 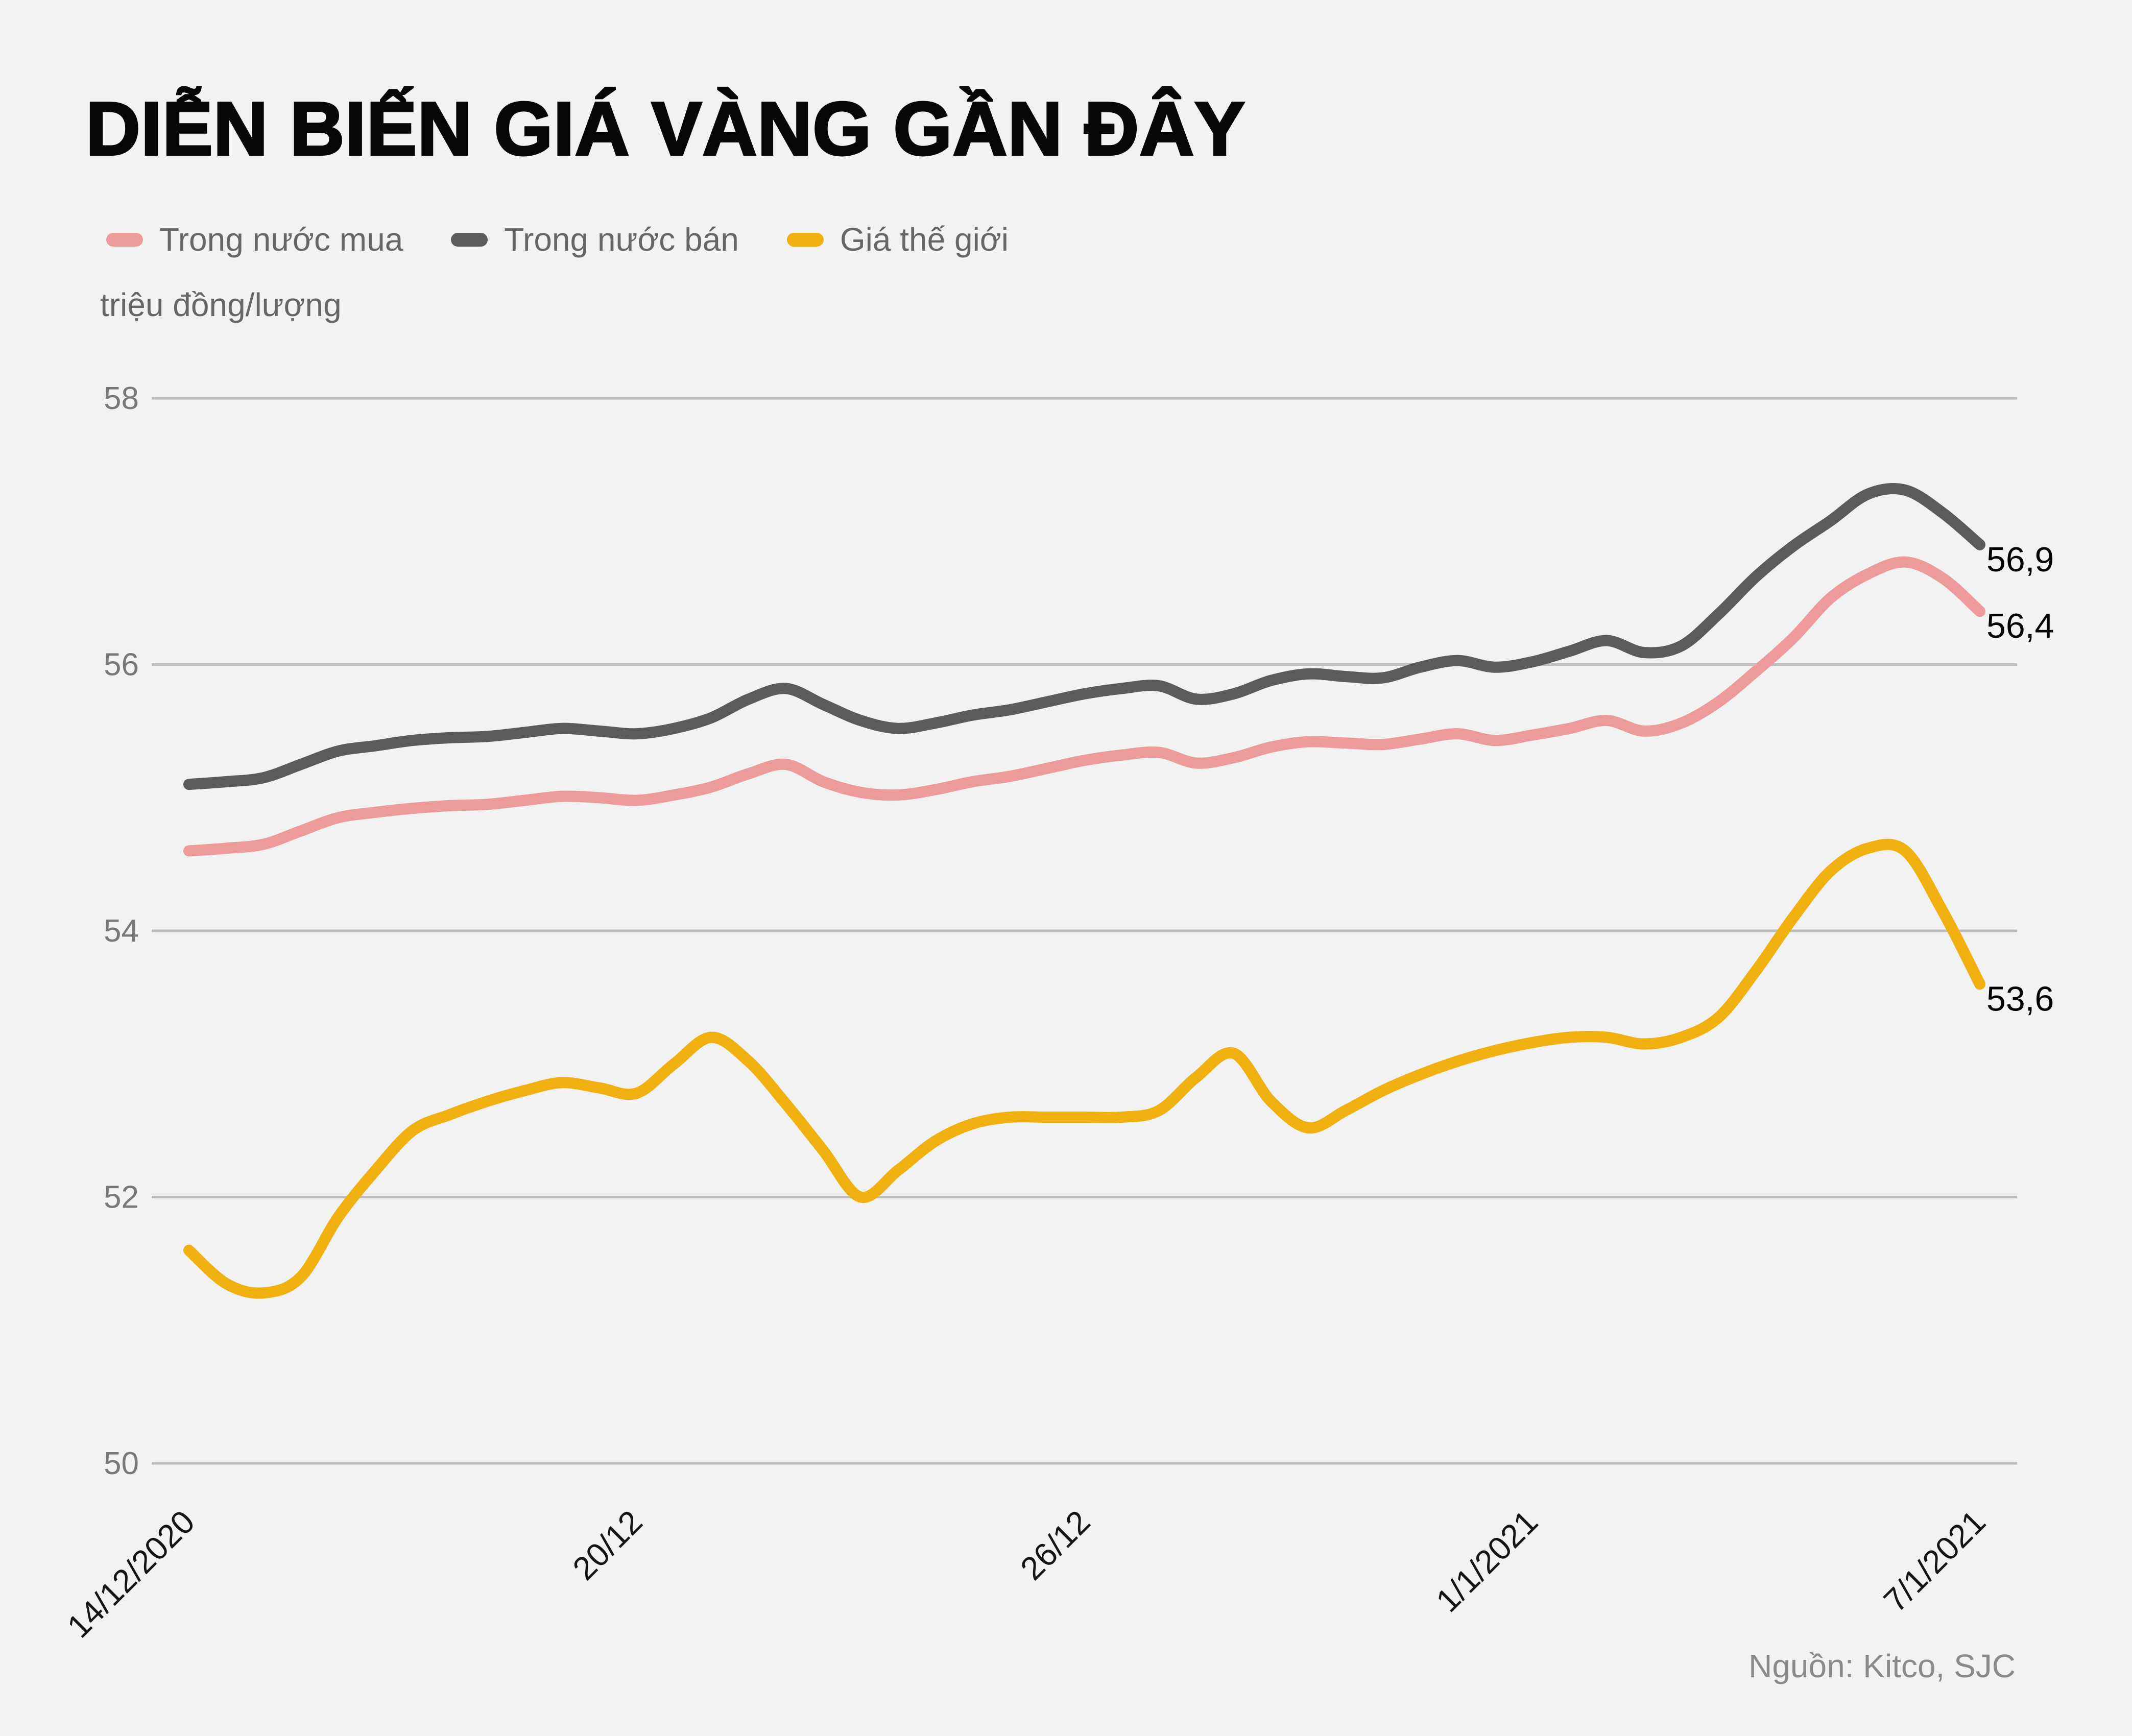 I want to click on x-tick-label: 7/1/2021, so click(x=1935, y=1561).